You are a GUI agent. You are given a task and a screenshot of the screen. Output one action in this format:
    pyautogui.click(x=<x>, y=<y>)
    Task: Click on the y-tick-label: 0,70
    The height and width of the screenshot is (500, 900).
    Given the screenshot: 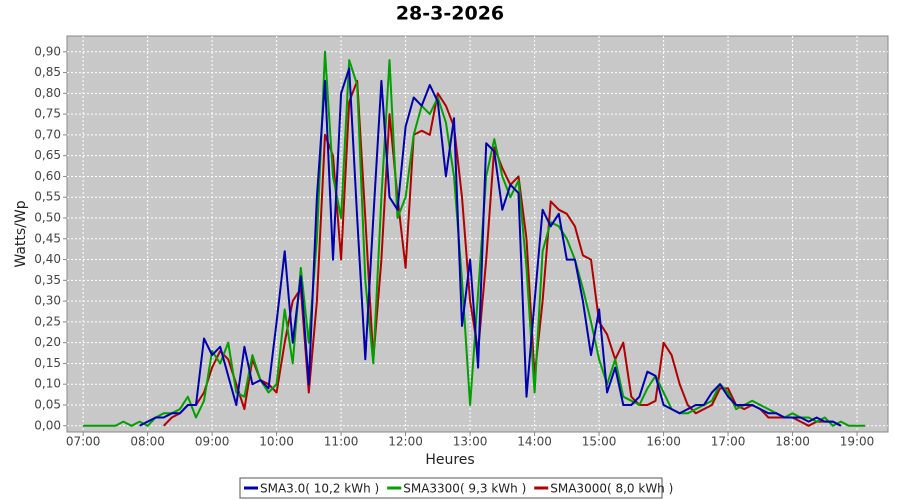 What is the action you would take?
    pyautogui.click(x=47, y=134)
    